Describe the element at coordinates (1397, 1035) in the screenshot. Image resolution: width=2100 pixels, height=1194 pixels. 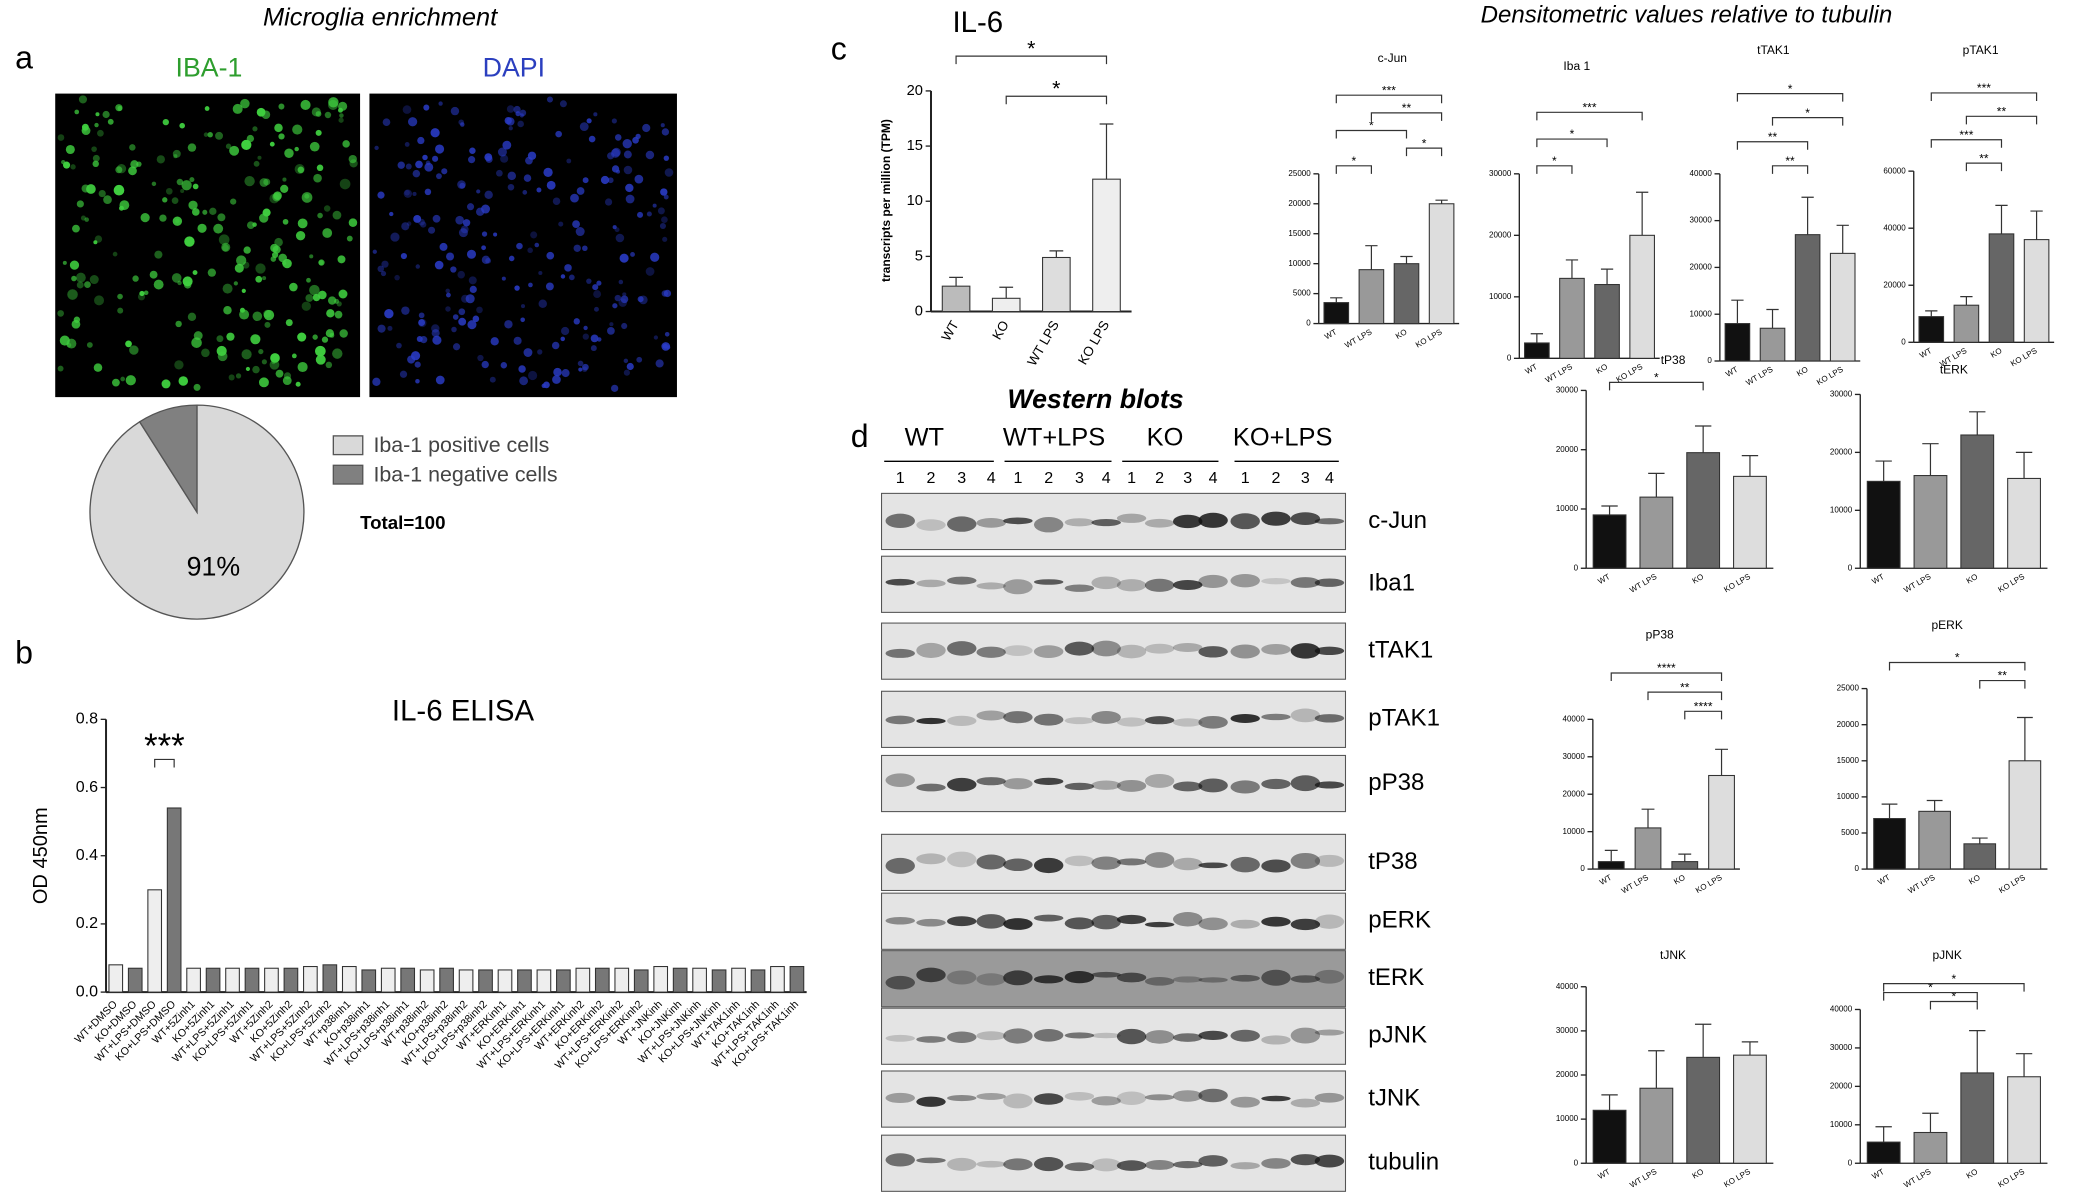
I see `blot-label: pJNK` at that location.